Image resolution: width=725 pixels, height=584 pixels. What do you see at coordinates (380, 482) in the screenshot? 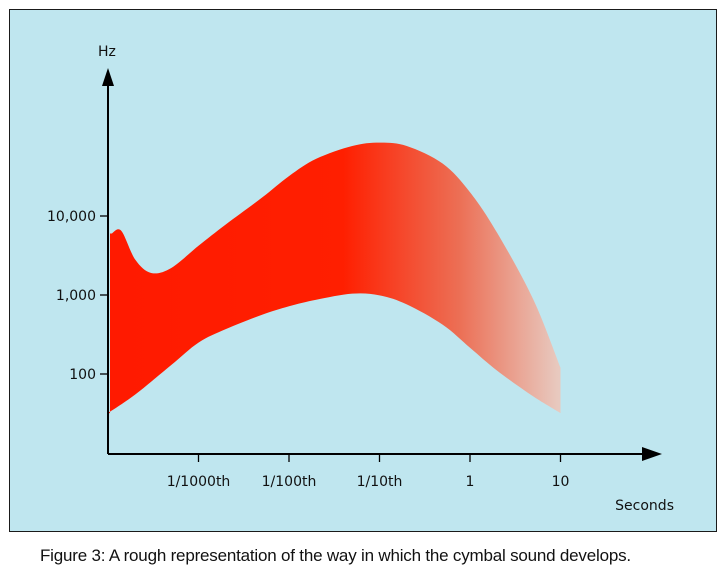
I see `x-tick-label: 1/10th` at bounding box center [380, 482].